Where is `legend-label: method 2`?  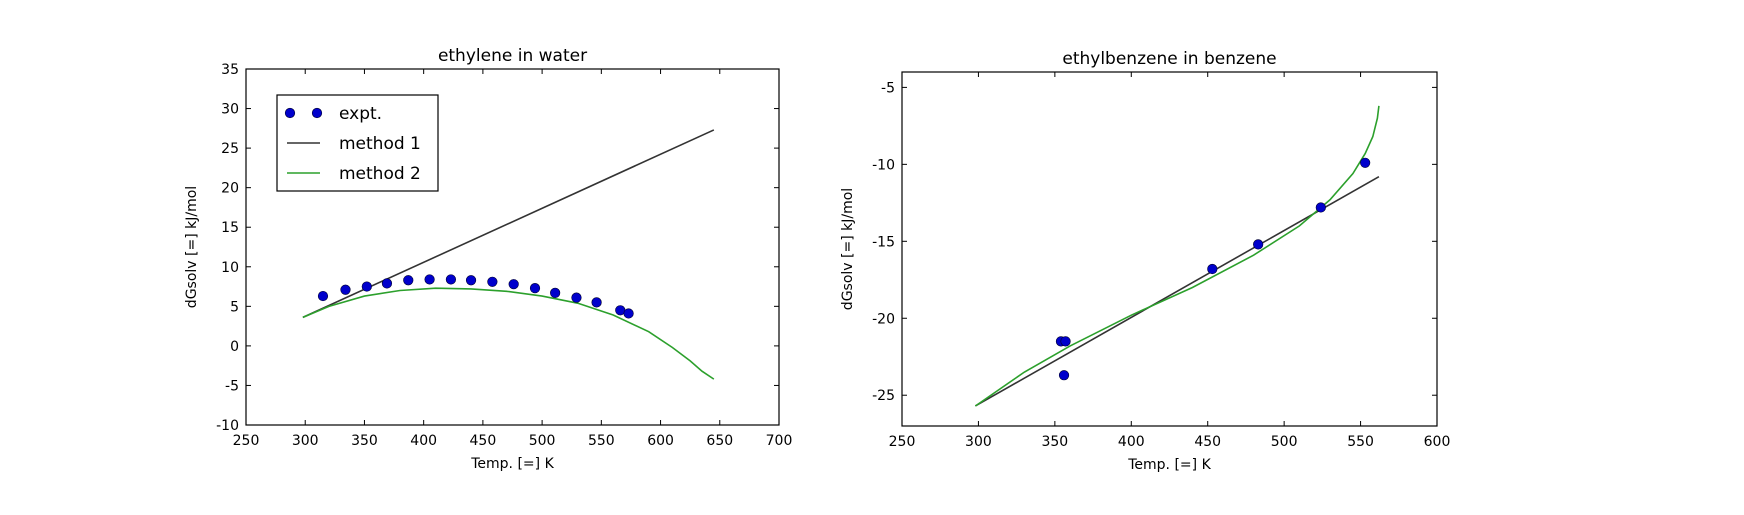
legend-label: method 2 is located at coordinates (380, 174).